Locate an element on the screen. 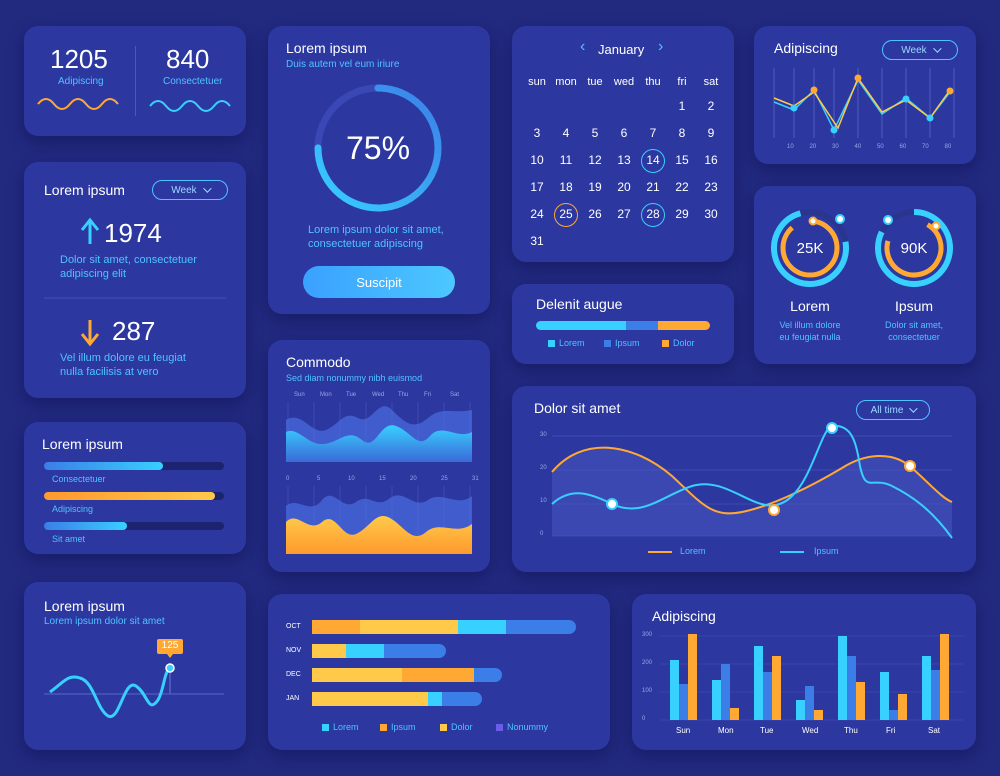 The width and height of the screenshot is (1000, 776). commodo-day-tick: Sun is located at coordinates (299, 395).